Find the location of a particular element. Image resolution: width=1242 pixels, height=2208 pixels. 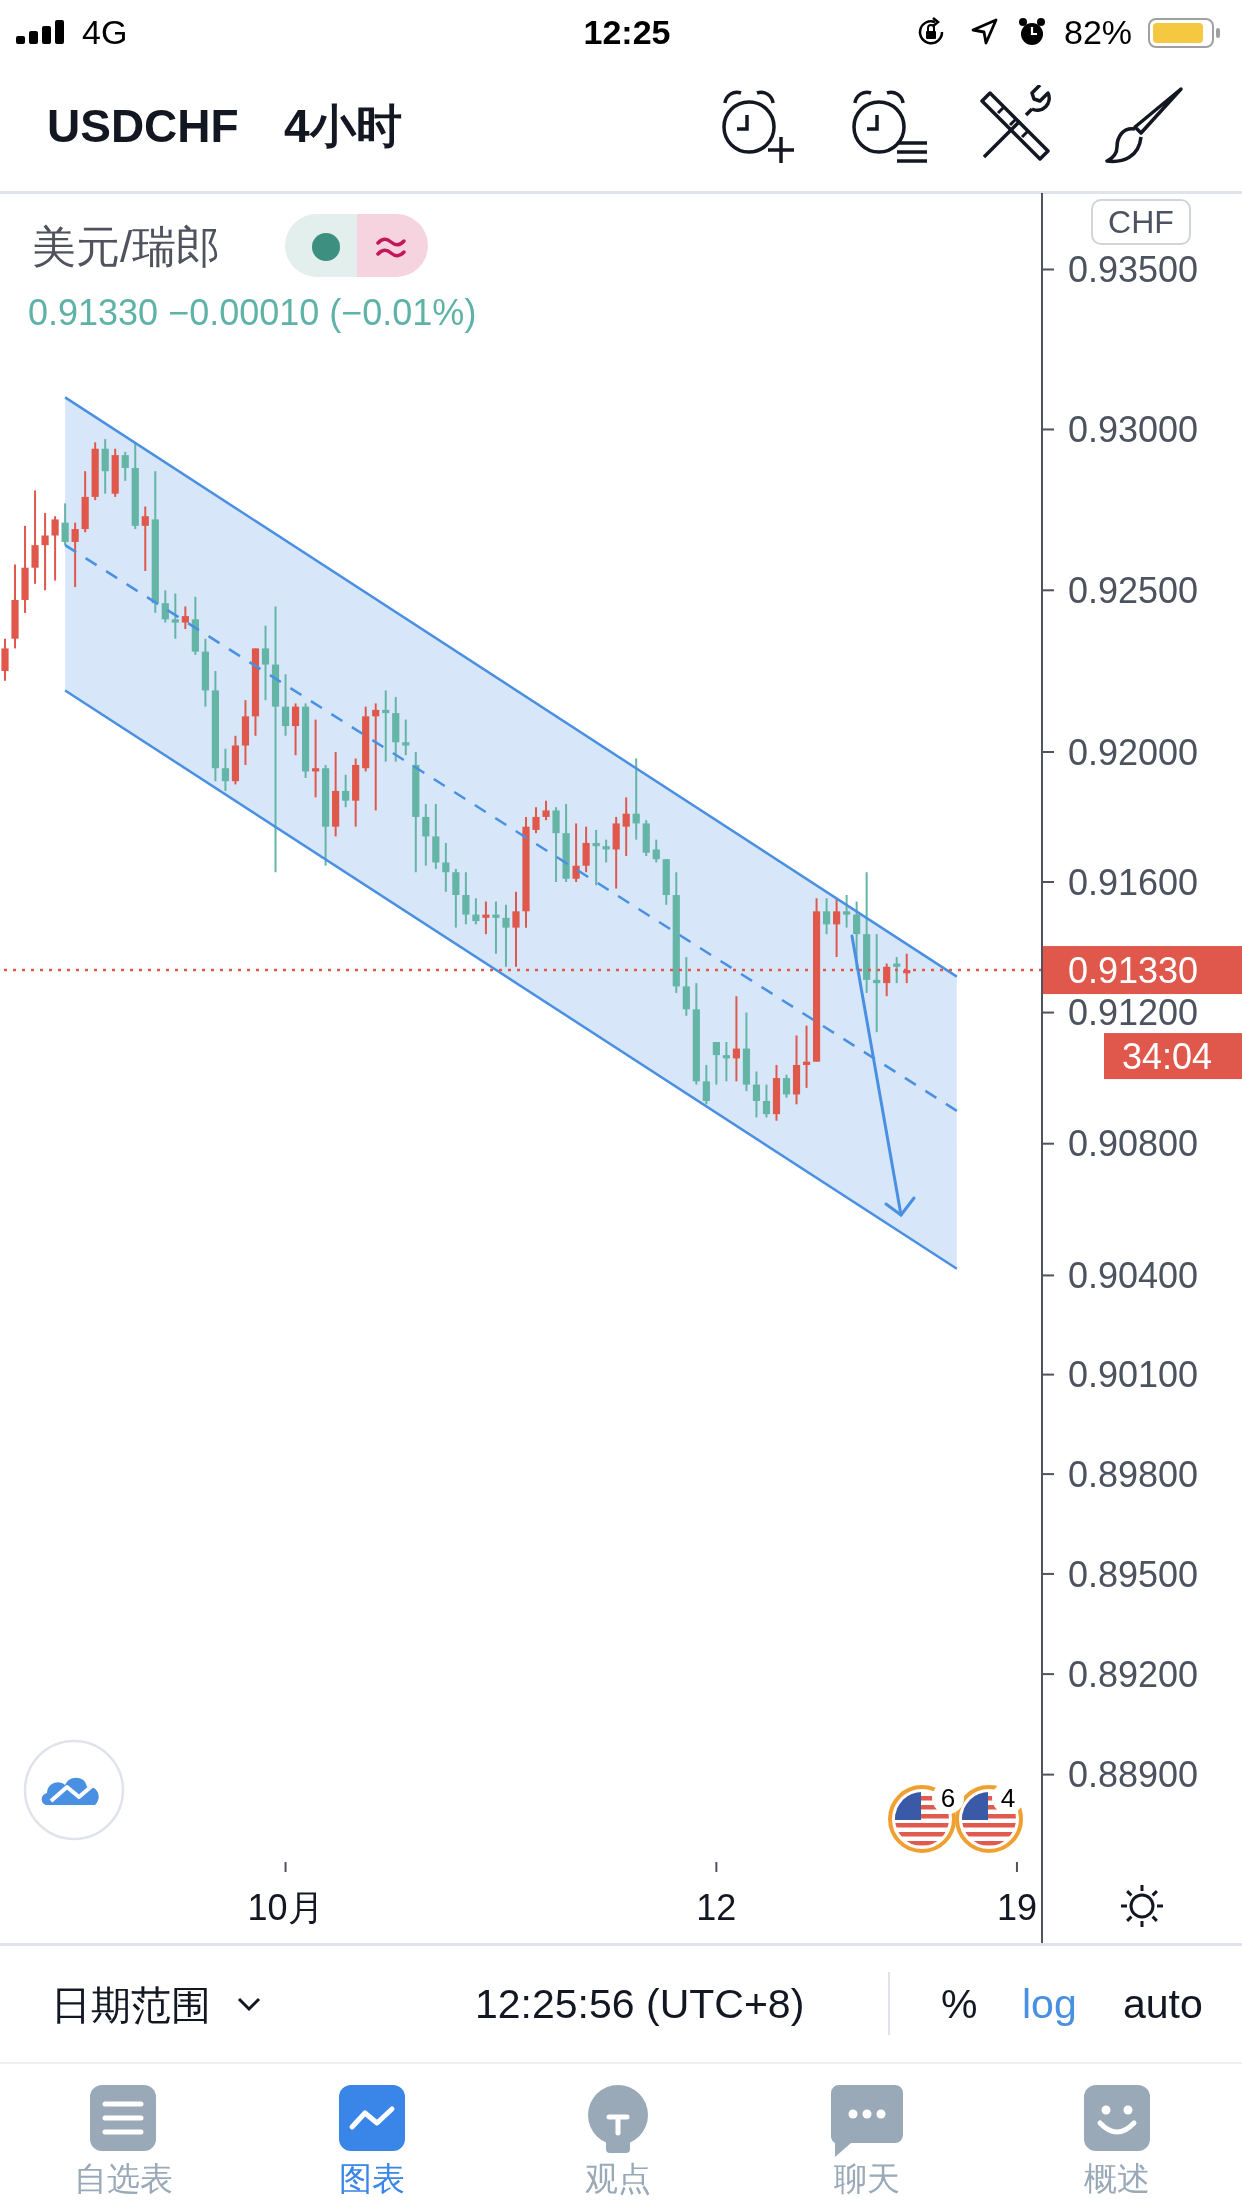

y-tick-label: 0.93000 is located at coordinates (1133, 430).